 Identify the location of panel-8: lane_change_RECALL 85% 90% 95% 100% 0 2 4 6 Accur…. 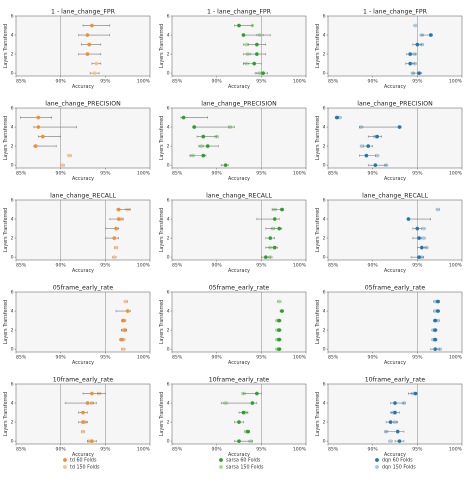
(233, 234).